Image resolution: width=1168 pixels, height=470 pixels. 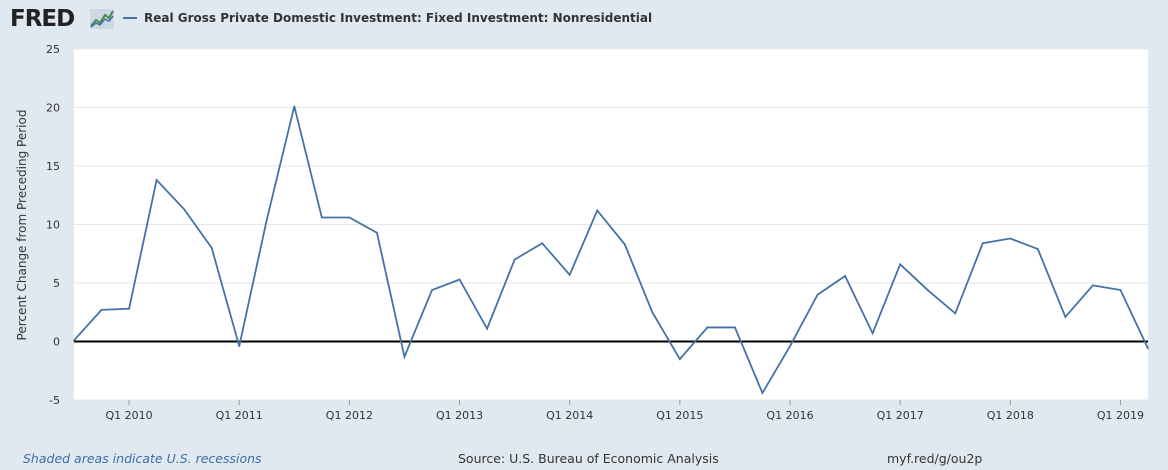 What do you see at coordinates (935, 458) in the screenshot?
I see `short-url: myf.red/g/ou2p` at bounding box center [935, 458].